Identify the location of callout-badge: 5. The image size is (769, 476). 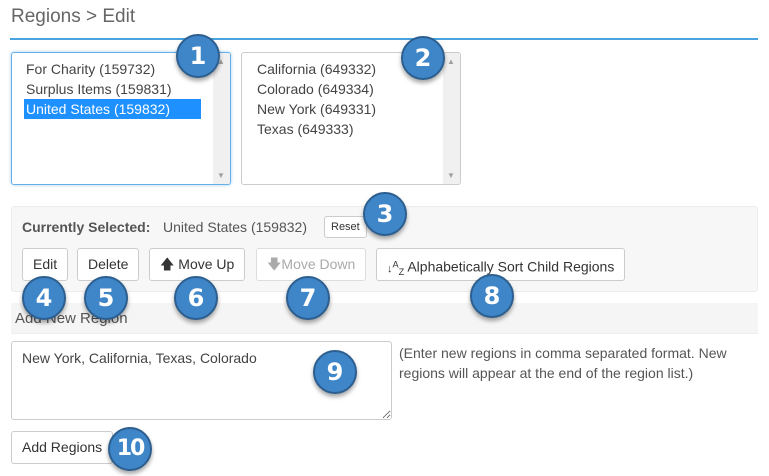
(106, 298).